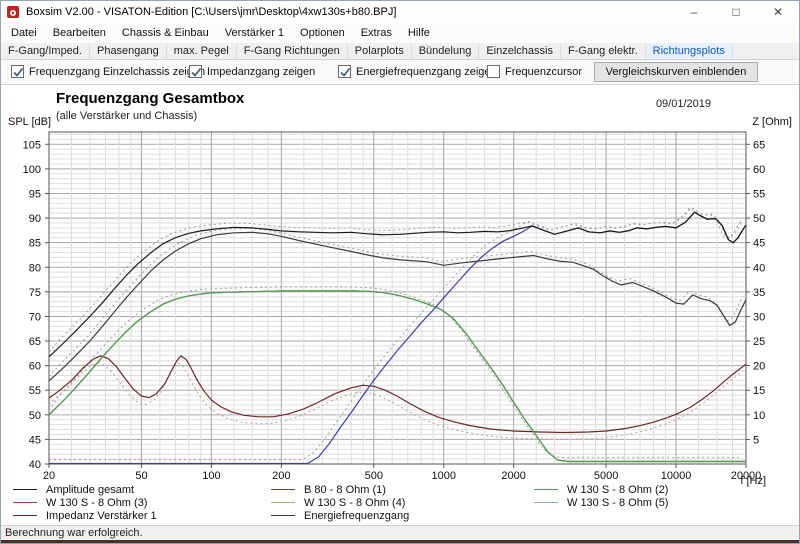 The width and height of the screenshot is (800, 544). What do you see at coordinates (24, 33) in the screenshot?
I see `menu-datei: Datei` at bounding box center [24, 33].